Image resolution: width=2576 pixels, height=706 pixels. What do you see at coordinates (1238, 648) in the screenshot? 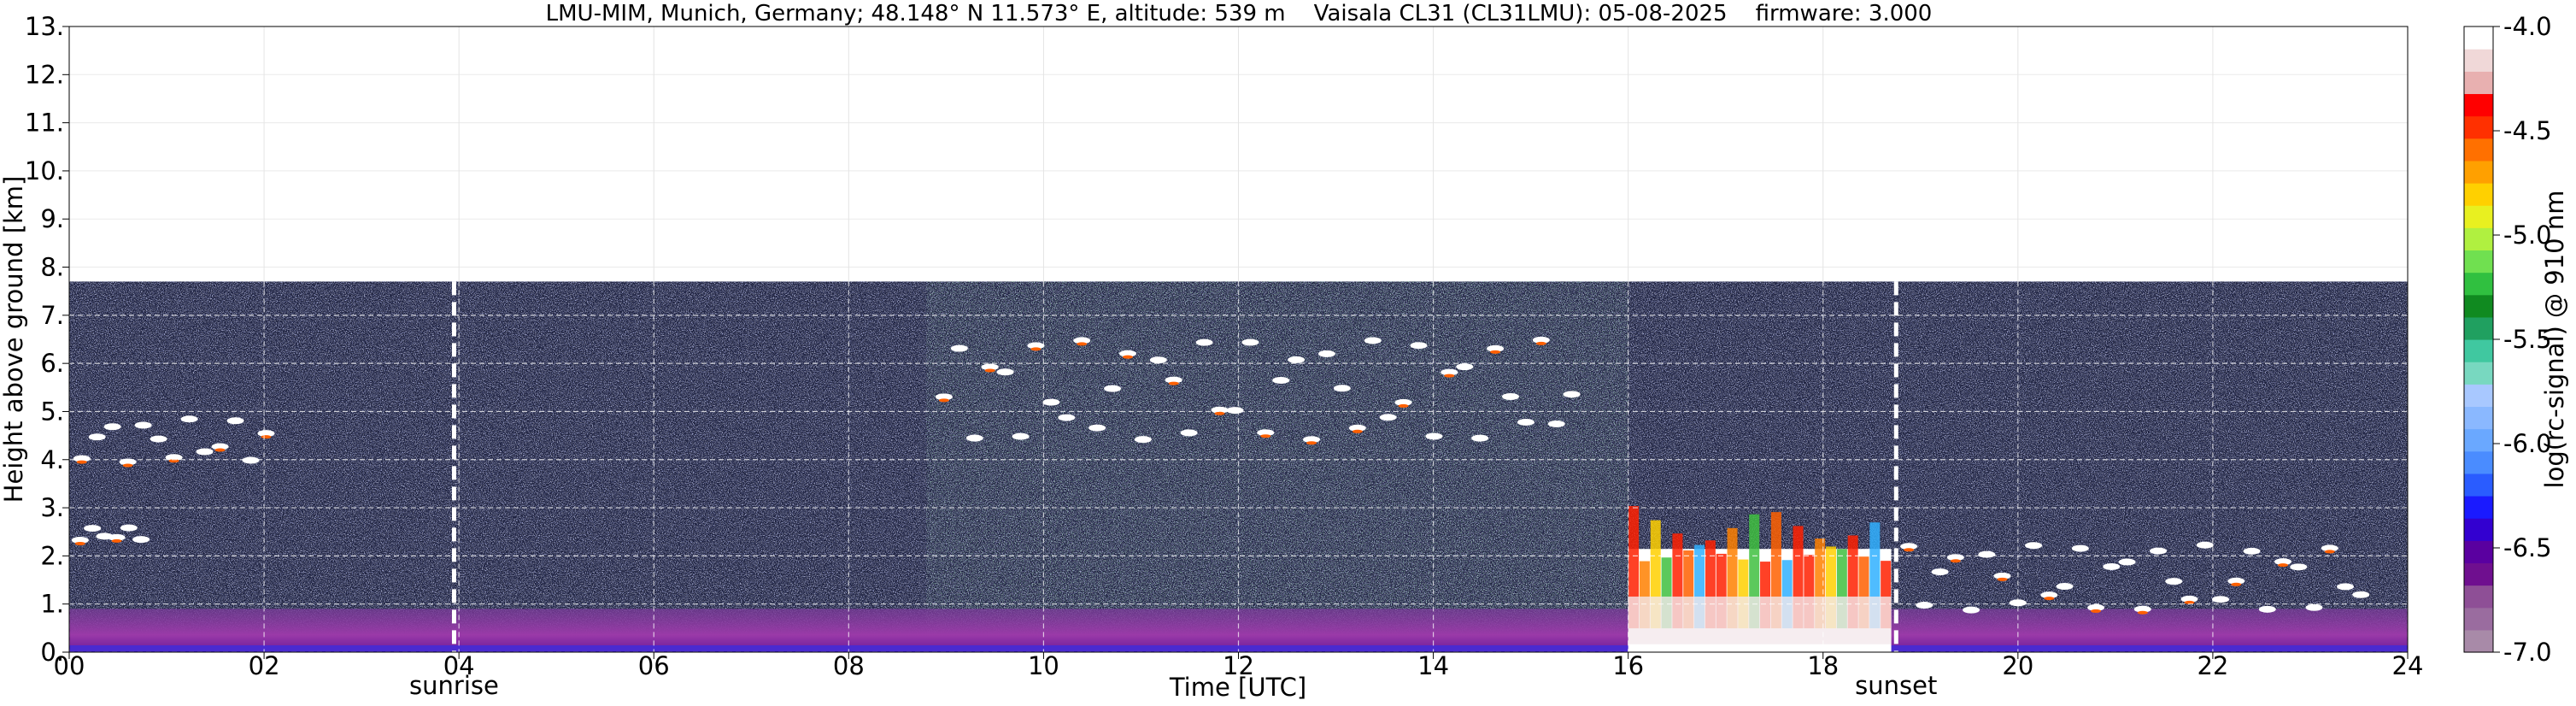
I see `aerosol-base` at bounding box center [1238, 648].